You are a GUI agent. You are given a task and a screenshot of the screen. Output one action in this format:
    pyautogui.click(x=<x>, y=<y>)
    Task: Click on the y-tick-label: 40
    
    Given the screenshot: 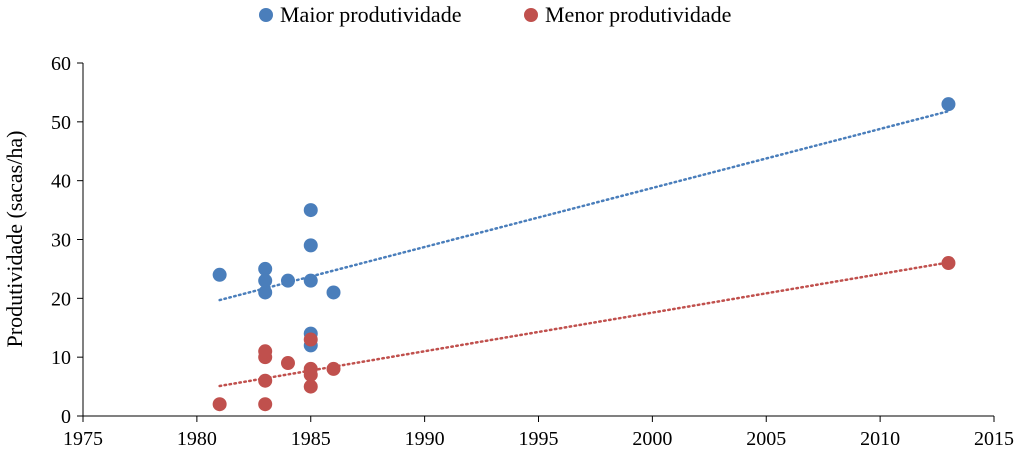 What is the action you would take?
    pyautogui.click(x=61, y=182)
    